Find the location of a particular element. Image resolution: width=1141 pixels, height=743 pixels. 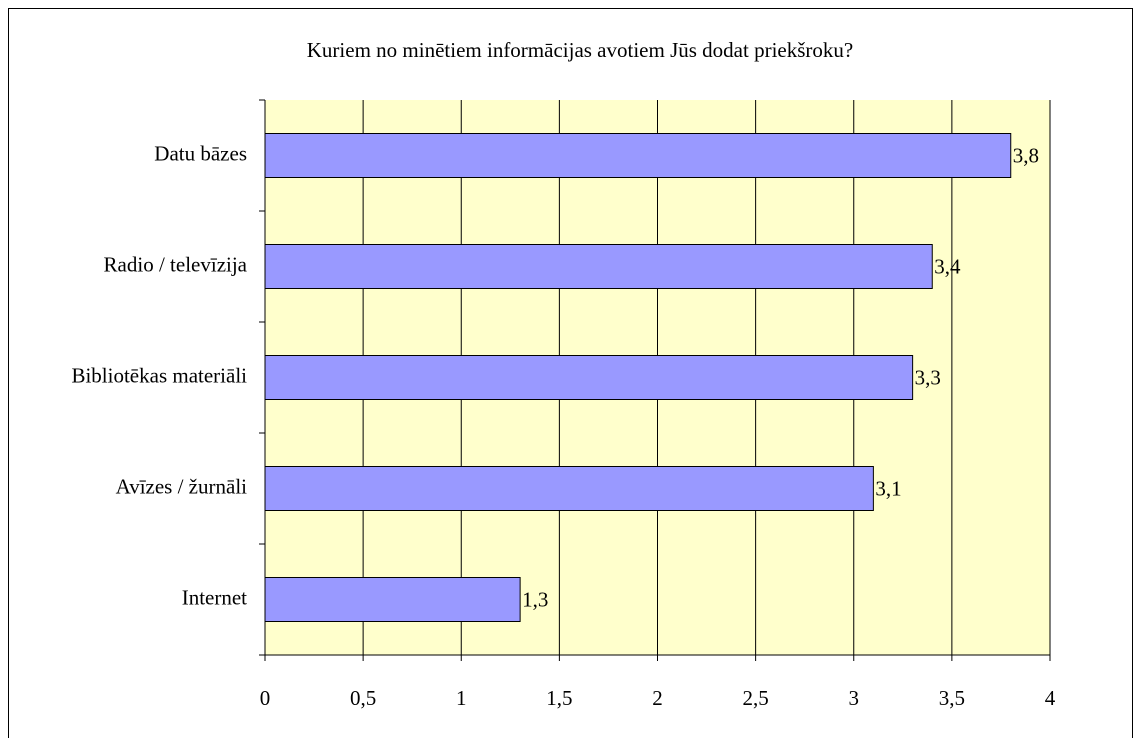

value-label: 1,3 is located at coordinates (535, 599).